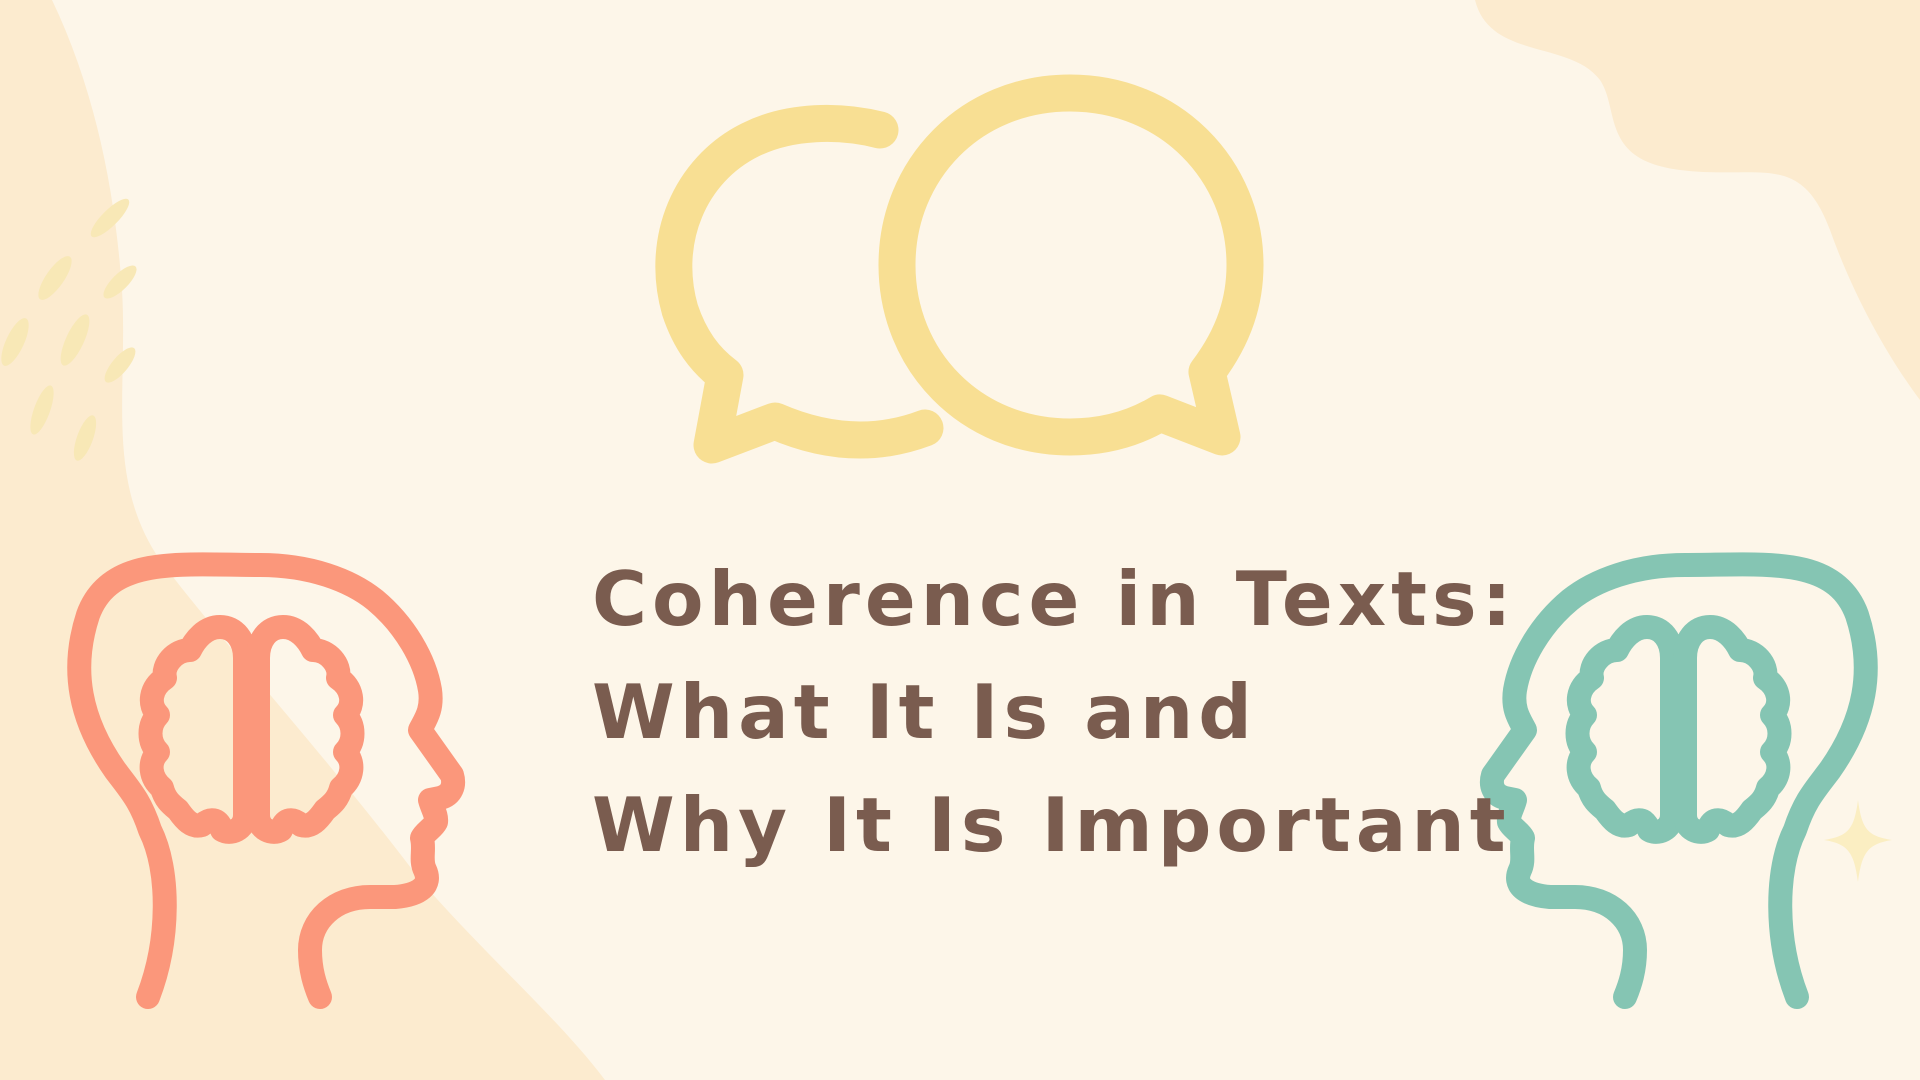  I want to click on title-line-2: What It Is and, so click(924, 712).